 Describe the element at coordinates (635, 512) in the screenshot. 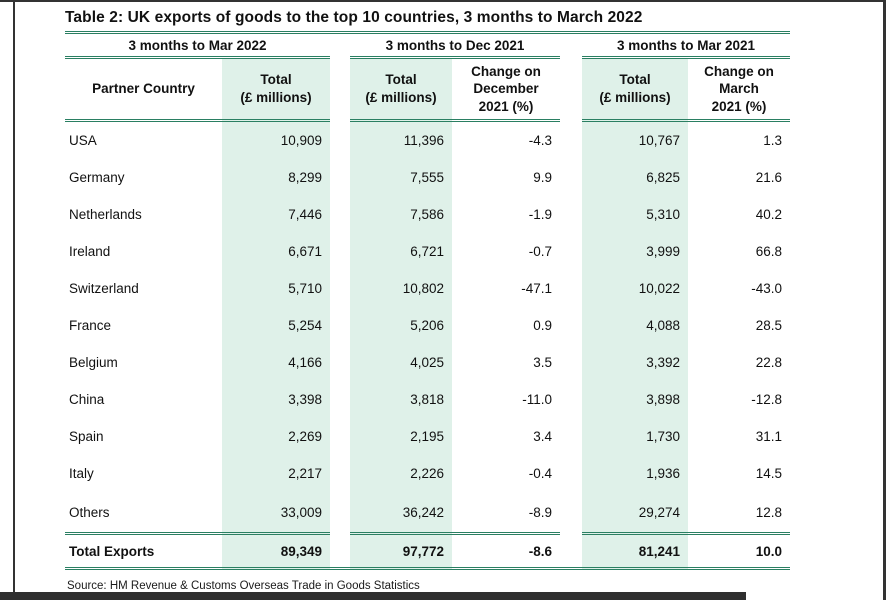

I see `table-cell: 29,274` at that location.